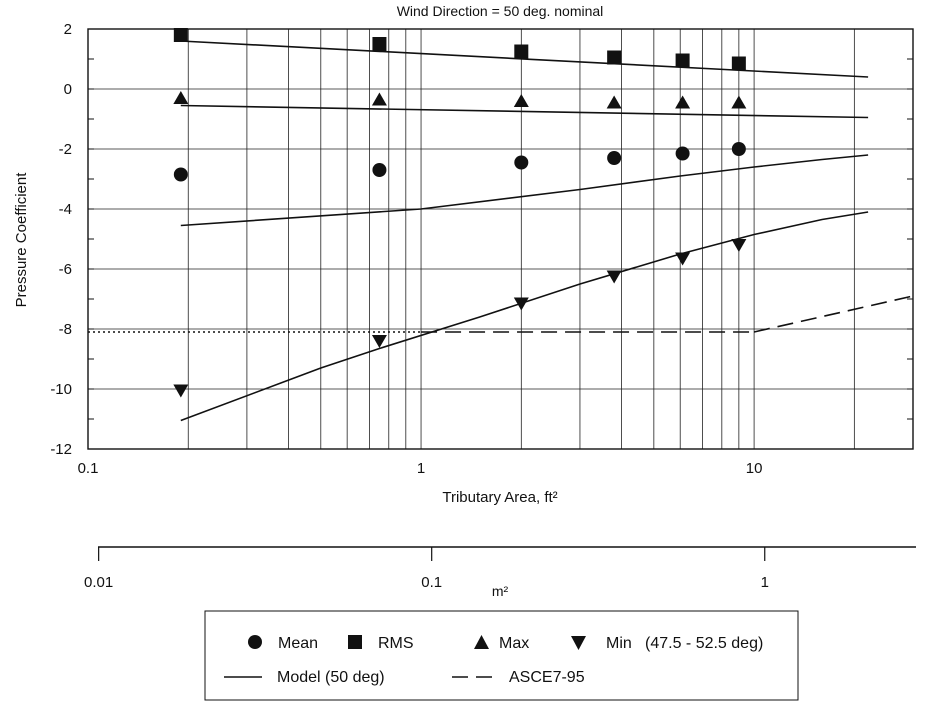 Image resolution: width=931 pixels, height=707 pixels. I want to click on y-tick-label: -10, so click(61, 389).